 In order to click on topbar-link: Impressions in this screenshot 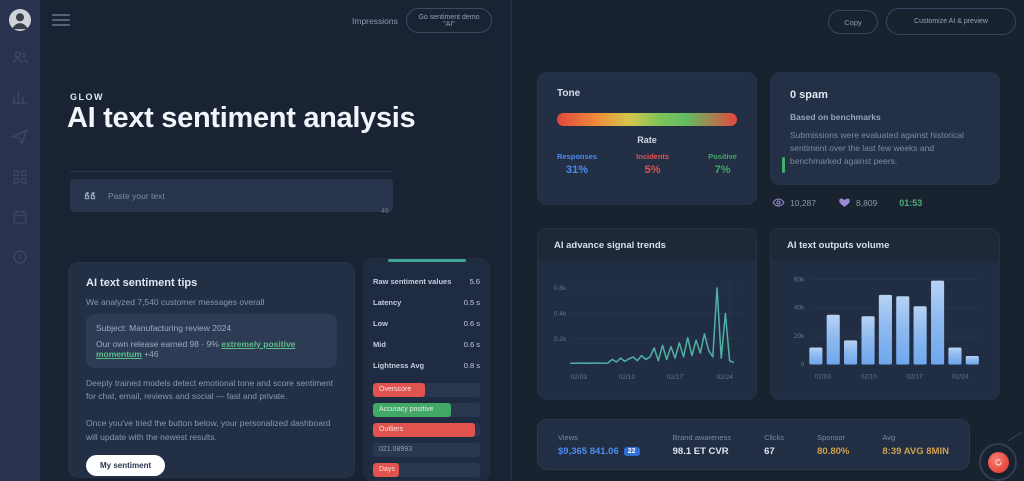, I will do `click(375, 21)`.